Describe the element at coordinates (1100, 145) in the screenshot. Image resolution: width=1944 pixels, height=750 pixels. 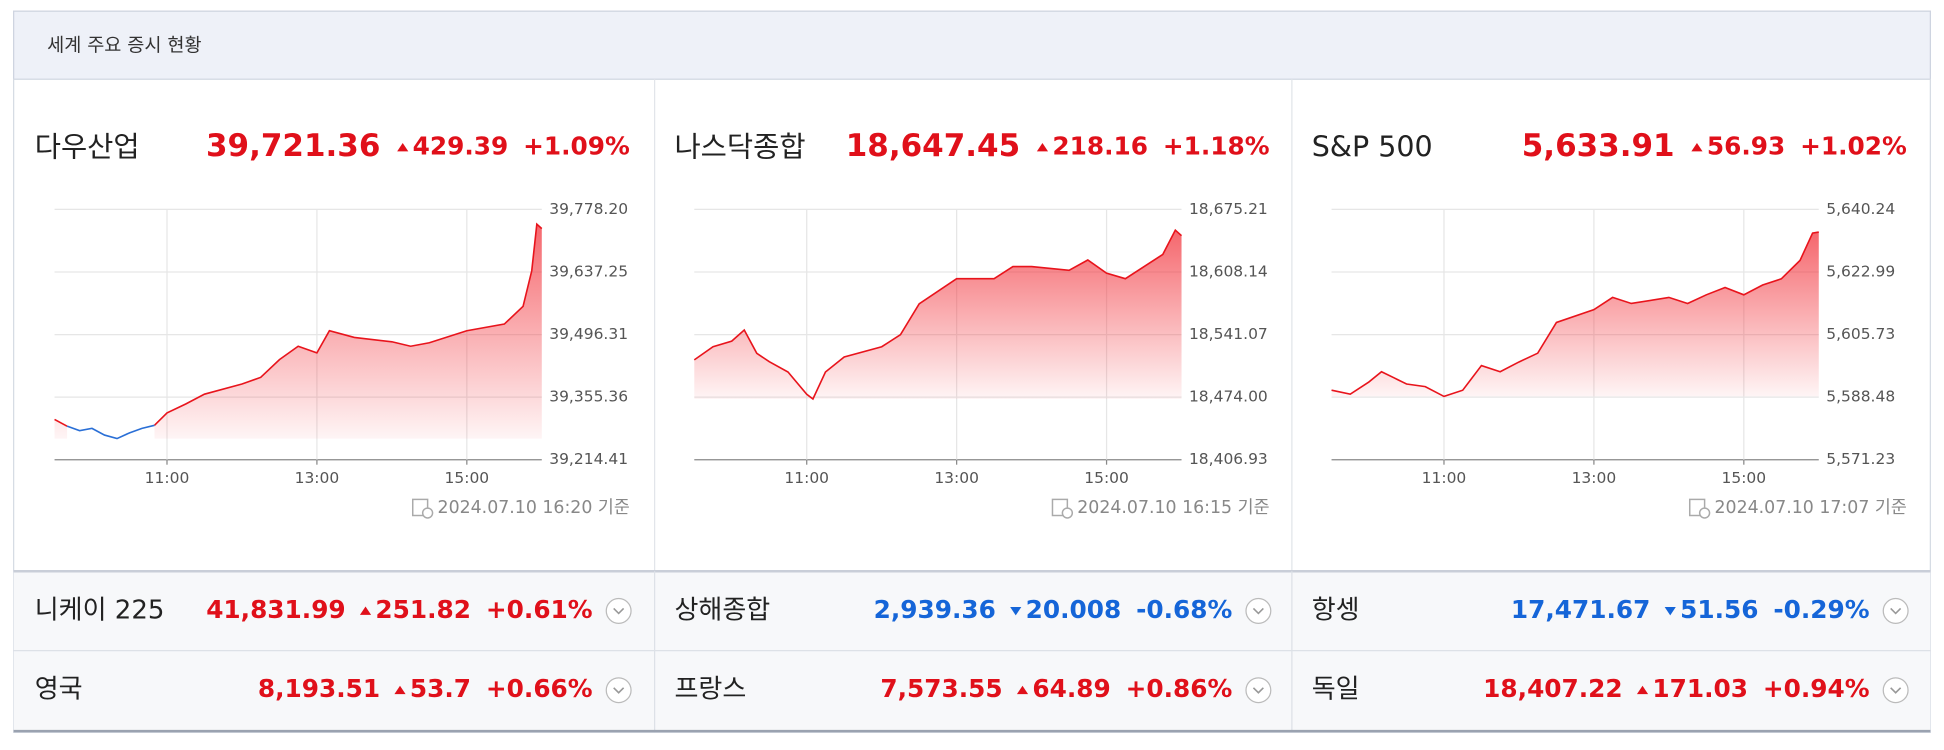
I see `change-value: 218.16` at that location.